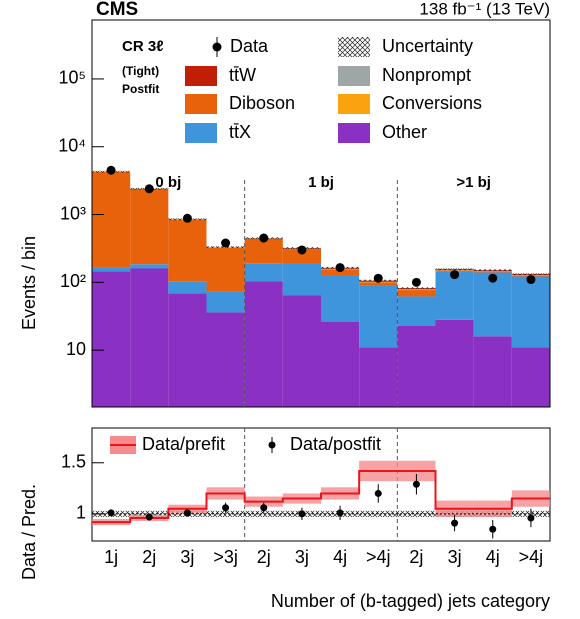 The image size is (580, 619). I want to click on x-label: Number of (b-tagged) jets category, so click(410, 601).